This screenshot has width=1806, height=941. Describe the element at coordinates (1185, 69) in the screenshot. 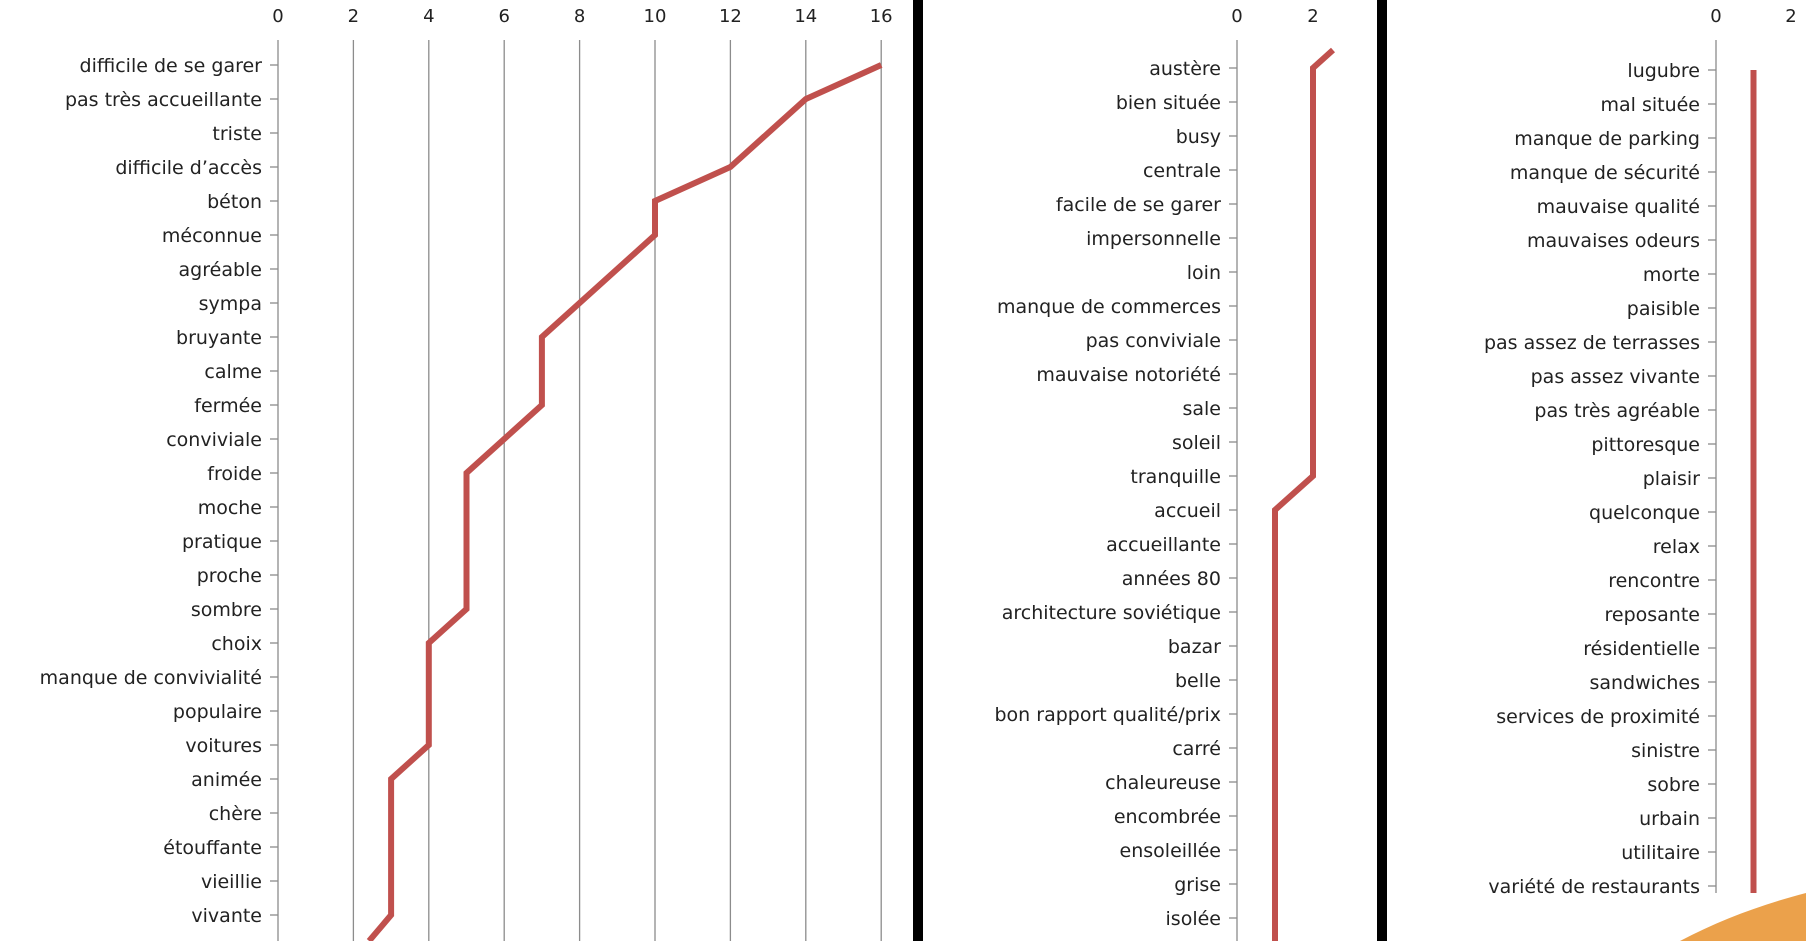

I see `category-label: austère` at that location.